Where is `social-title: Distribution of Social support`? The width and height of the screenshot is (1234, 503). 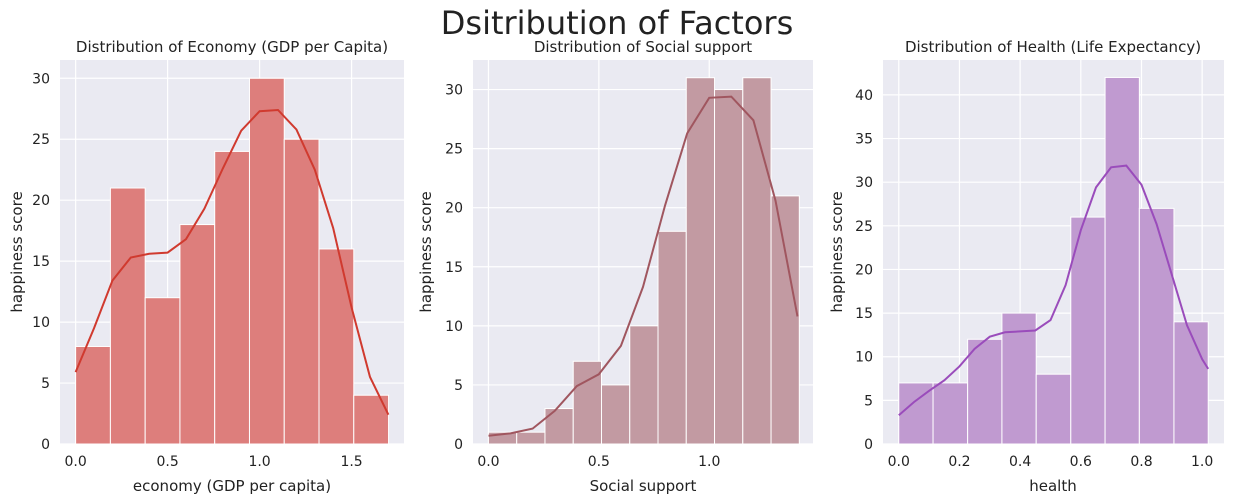 social-title: Distribution of Social support is located at coordinates (643, 47).